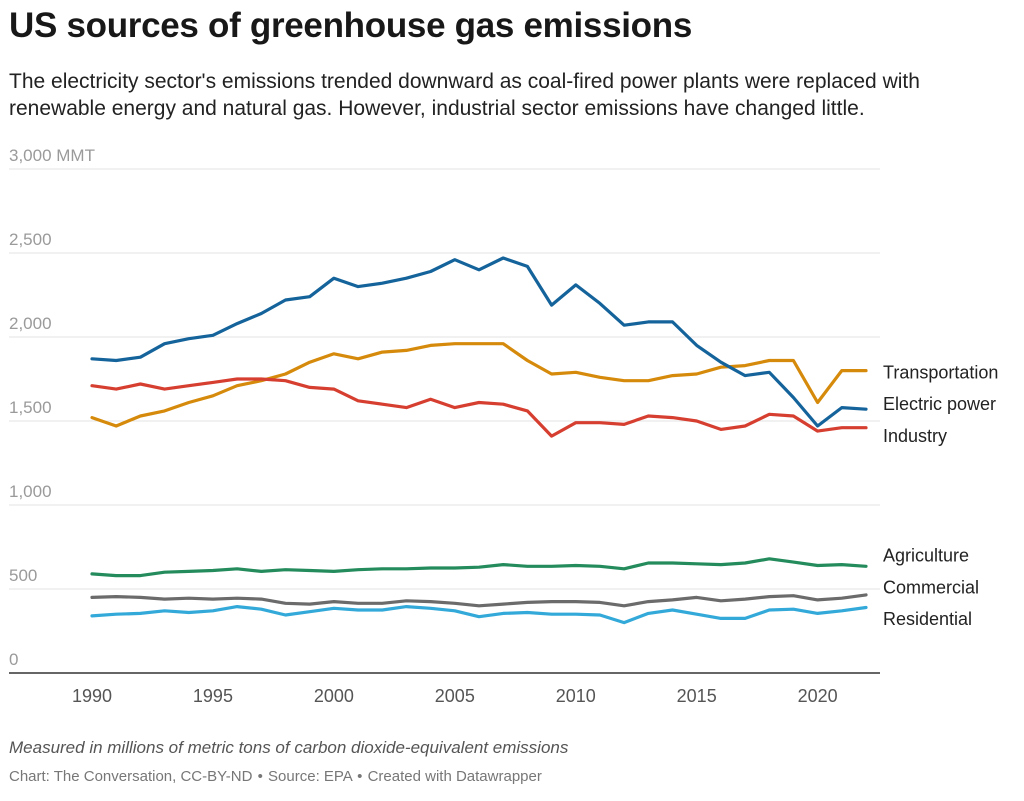 The image size is (1024, 801). What do you see at coordinates (131, 776) in the screenshot?
I see `credit-text: Chart: The Conversation, CC-BY-ND` at bounding box center [131, 776].